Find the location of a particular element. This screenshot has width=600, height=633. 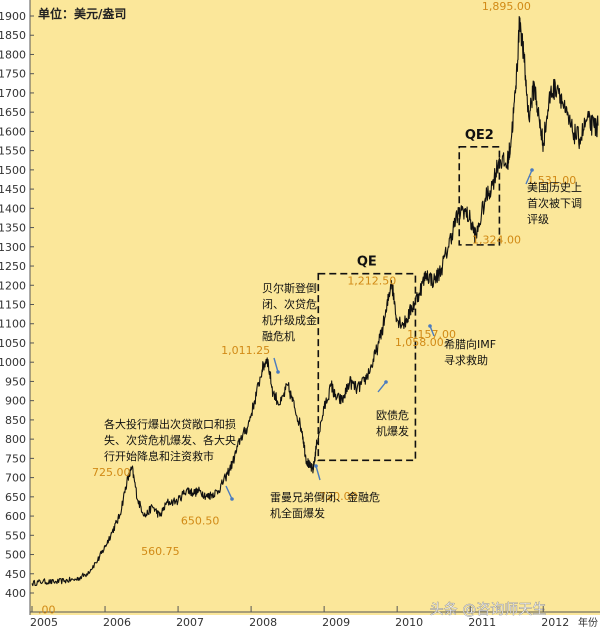

x-tick-label: 2006 is located at coordinates (117, 622).